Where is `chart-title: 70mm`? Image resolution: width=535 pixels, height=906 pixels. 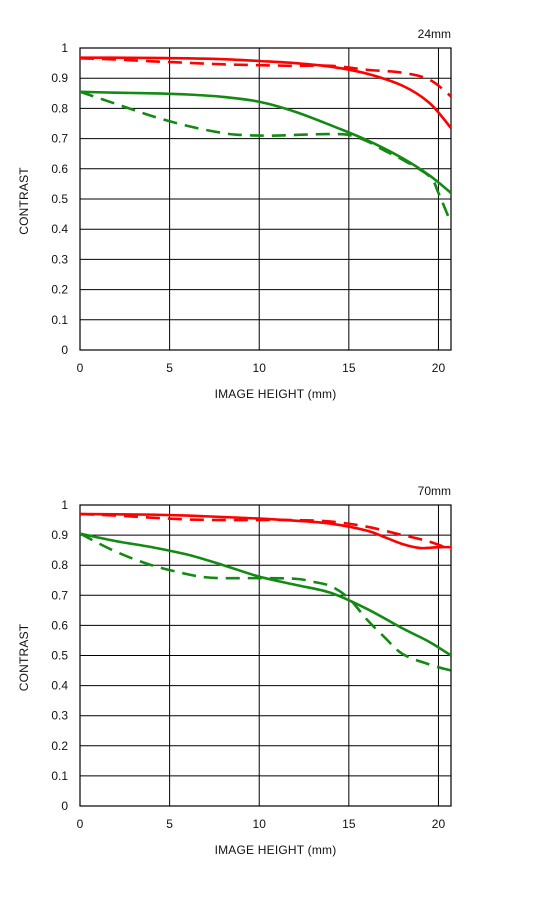 chart-title: 70mm is located at coordinates (434, 491).